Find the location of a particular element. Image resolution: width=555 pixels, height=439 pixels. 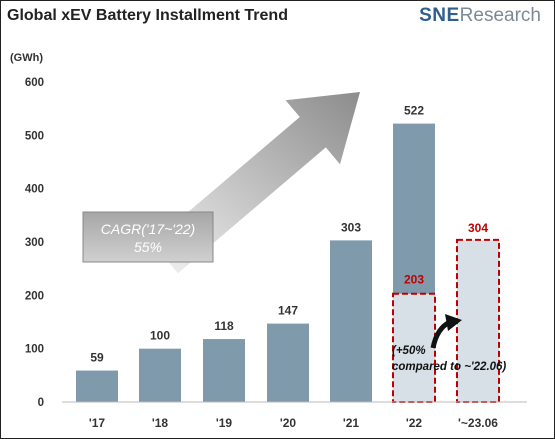

x-tick-label: '20 is located at coordinates (288, 423).